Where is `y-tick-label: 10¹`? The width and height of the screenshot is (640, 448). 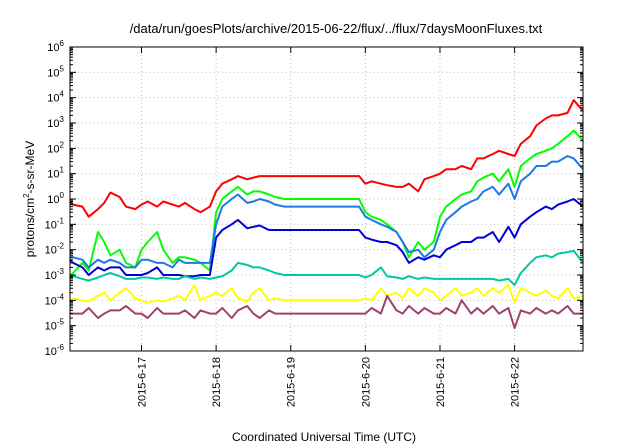
y-tick-label: 10¹ is located at coordinates (55, 173).